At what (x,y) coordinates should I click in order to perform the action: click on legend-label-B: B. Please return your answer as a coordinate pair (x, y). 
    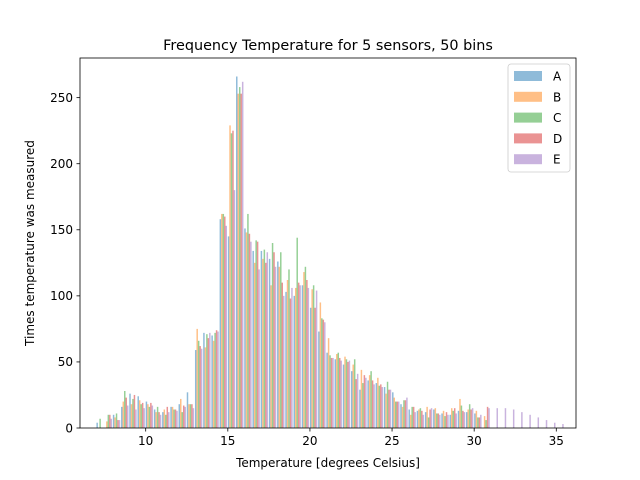
    Looking at the image, I should click on (557, 97).